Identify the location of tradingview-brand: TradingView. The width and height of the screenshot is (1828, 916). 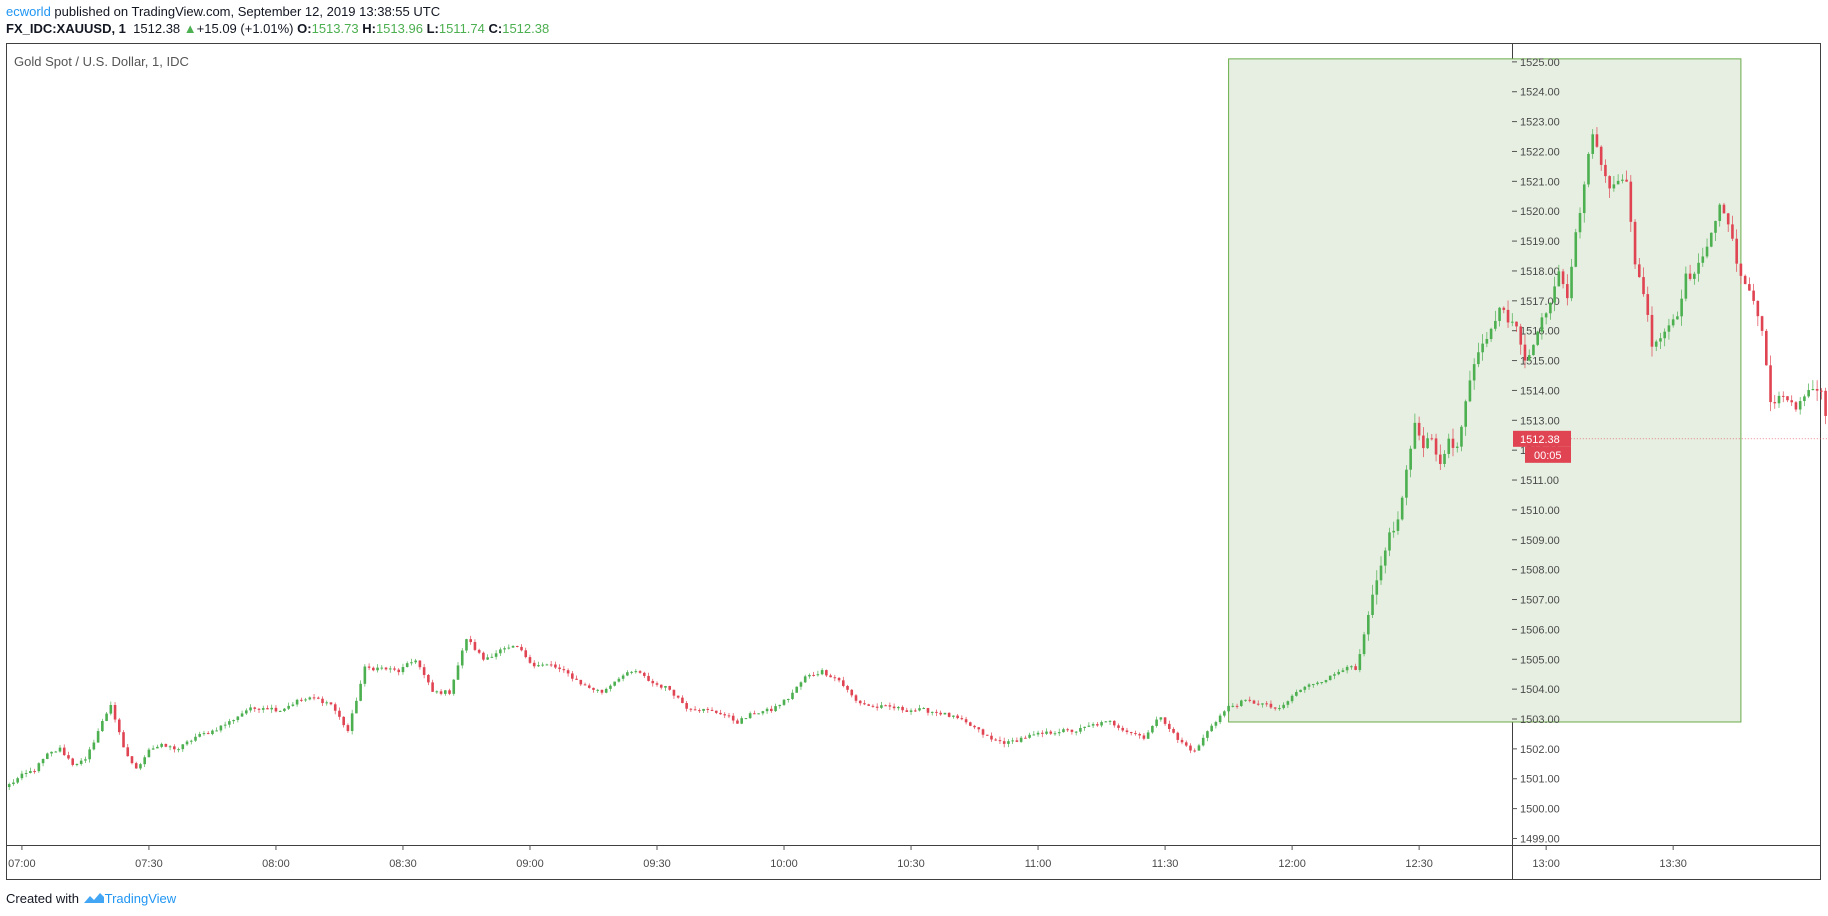
(140, 898).